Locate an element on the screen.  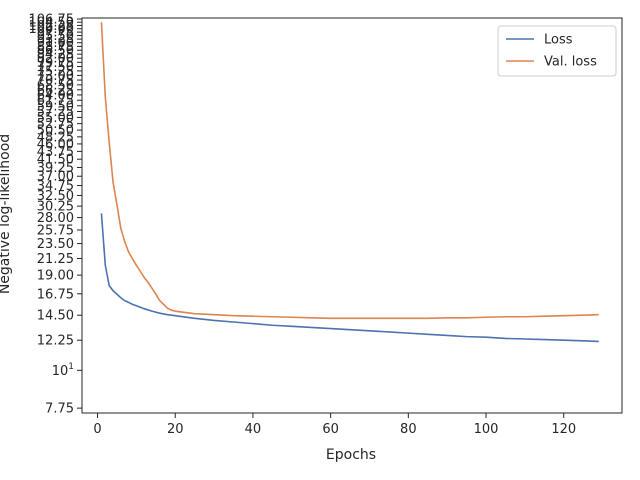
y-tick-label: 52.75 is located at coordinates (55, 124).